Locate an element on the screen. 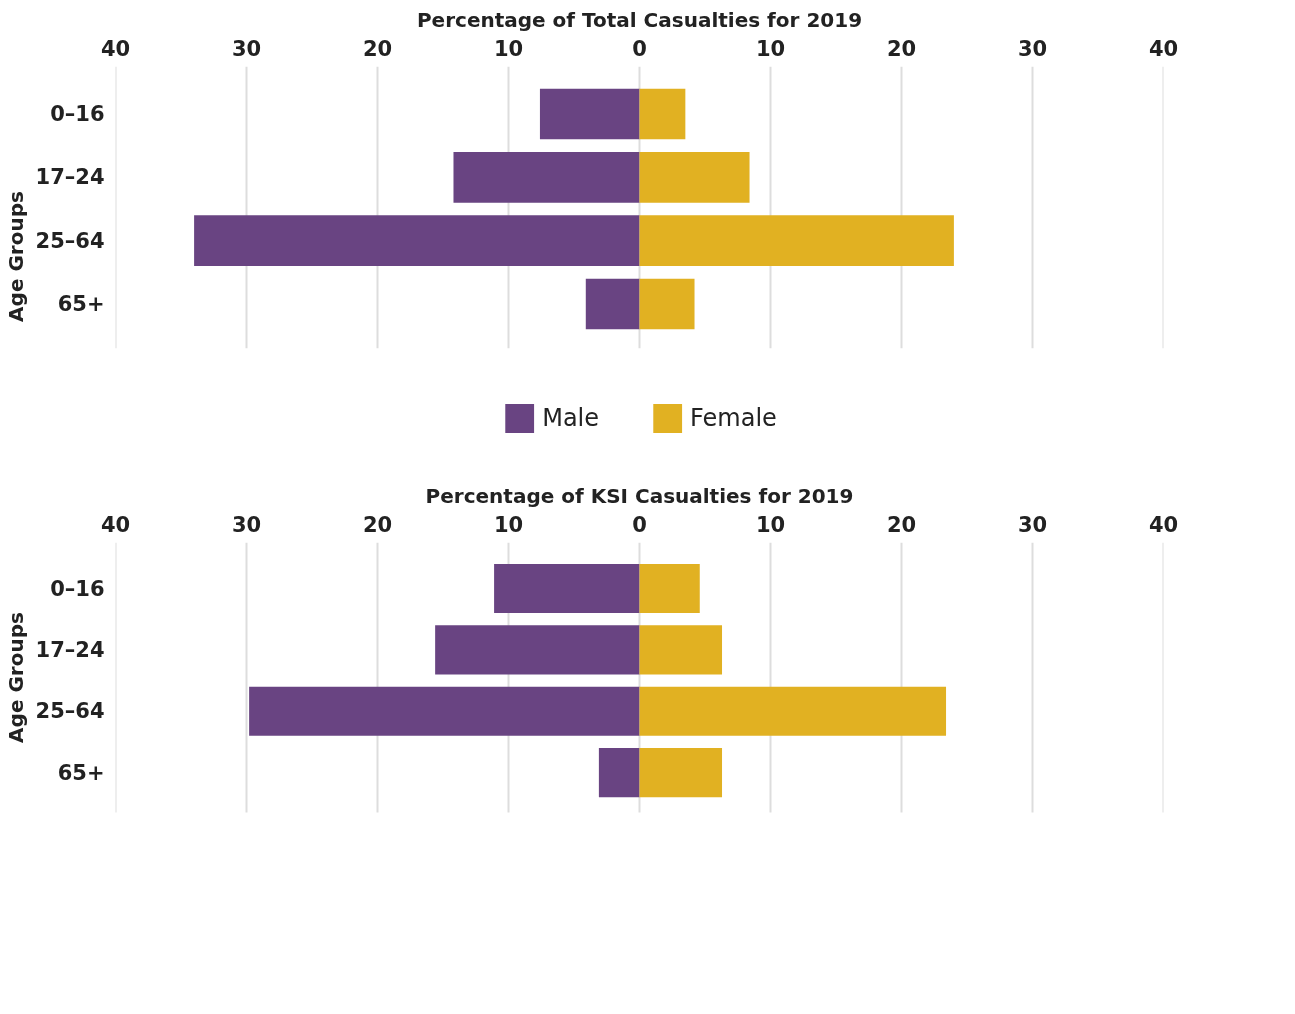  chart-title: Percentage of Total Casualties for 2019 is located at coordinates (639, 19).